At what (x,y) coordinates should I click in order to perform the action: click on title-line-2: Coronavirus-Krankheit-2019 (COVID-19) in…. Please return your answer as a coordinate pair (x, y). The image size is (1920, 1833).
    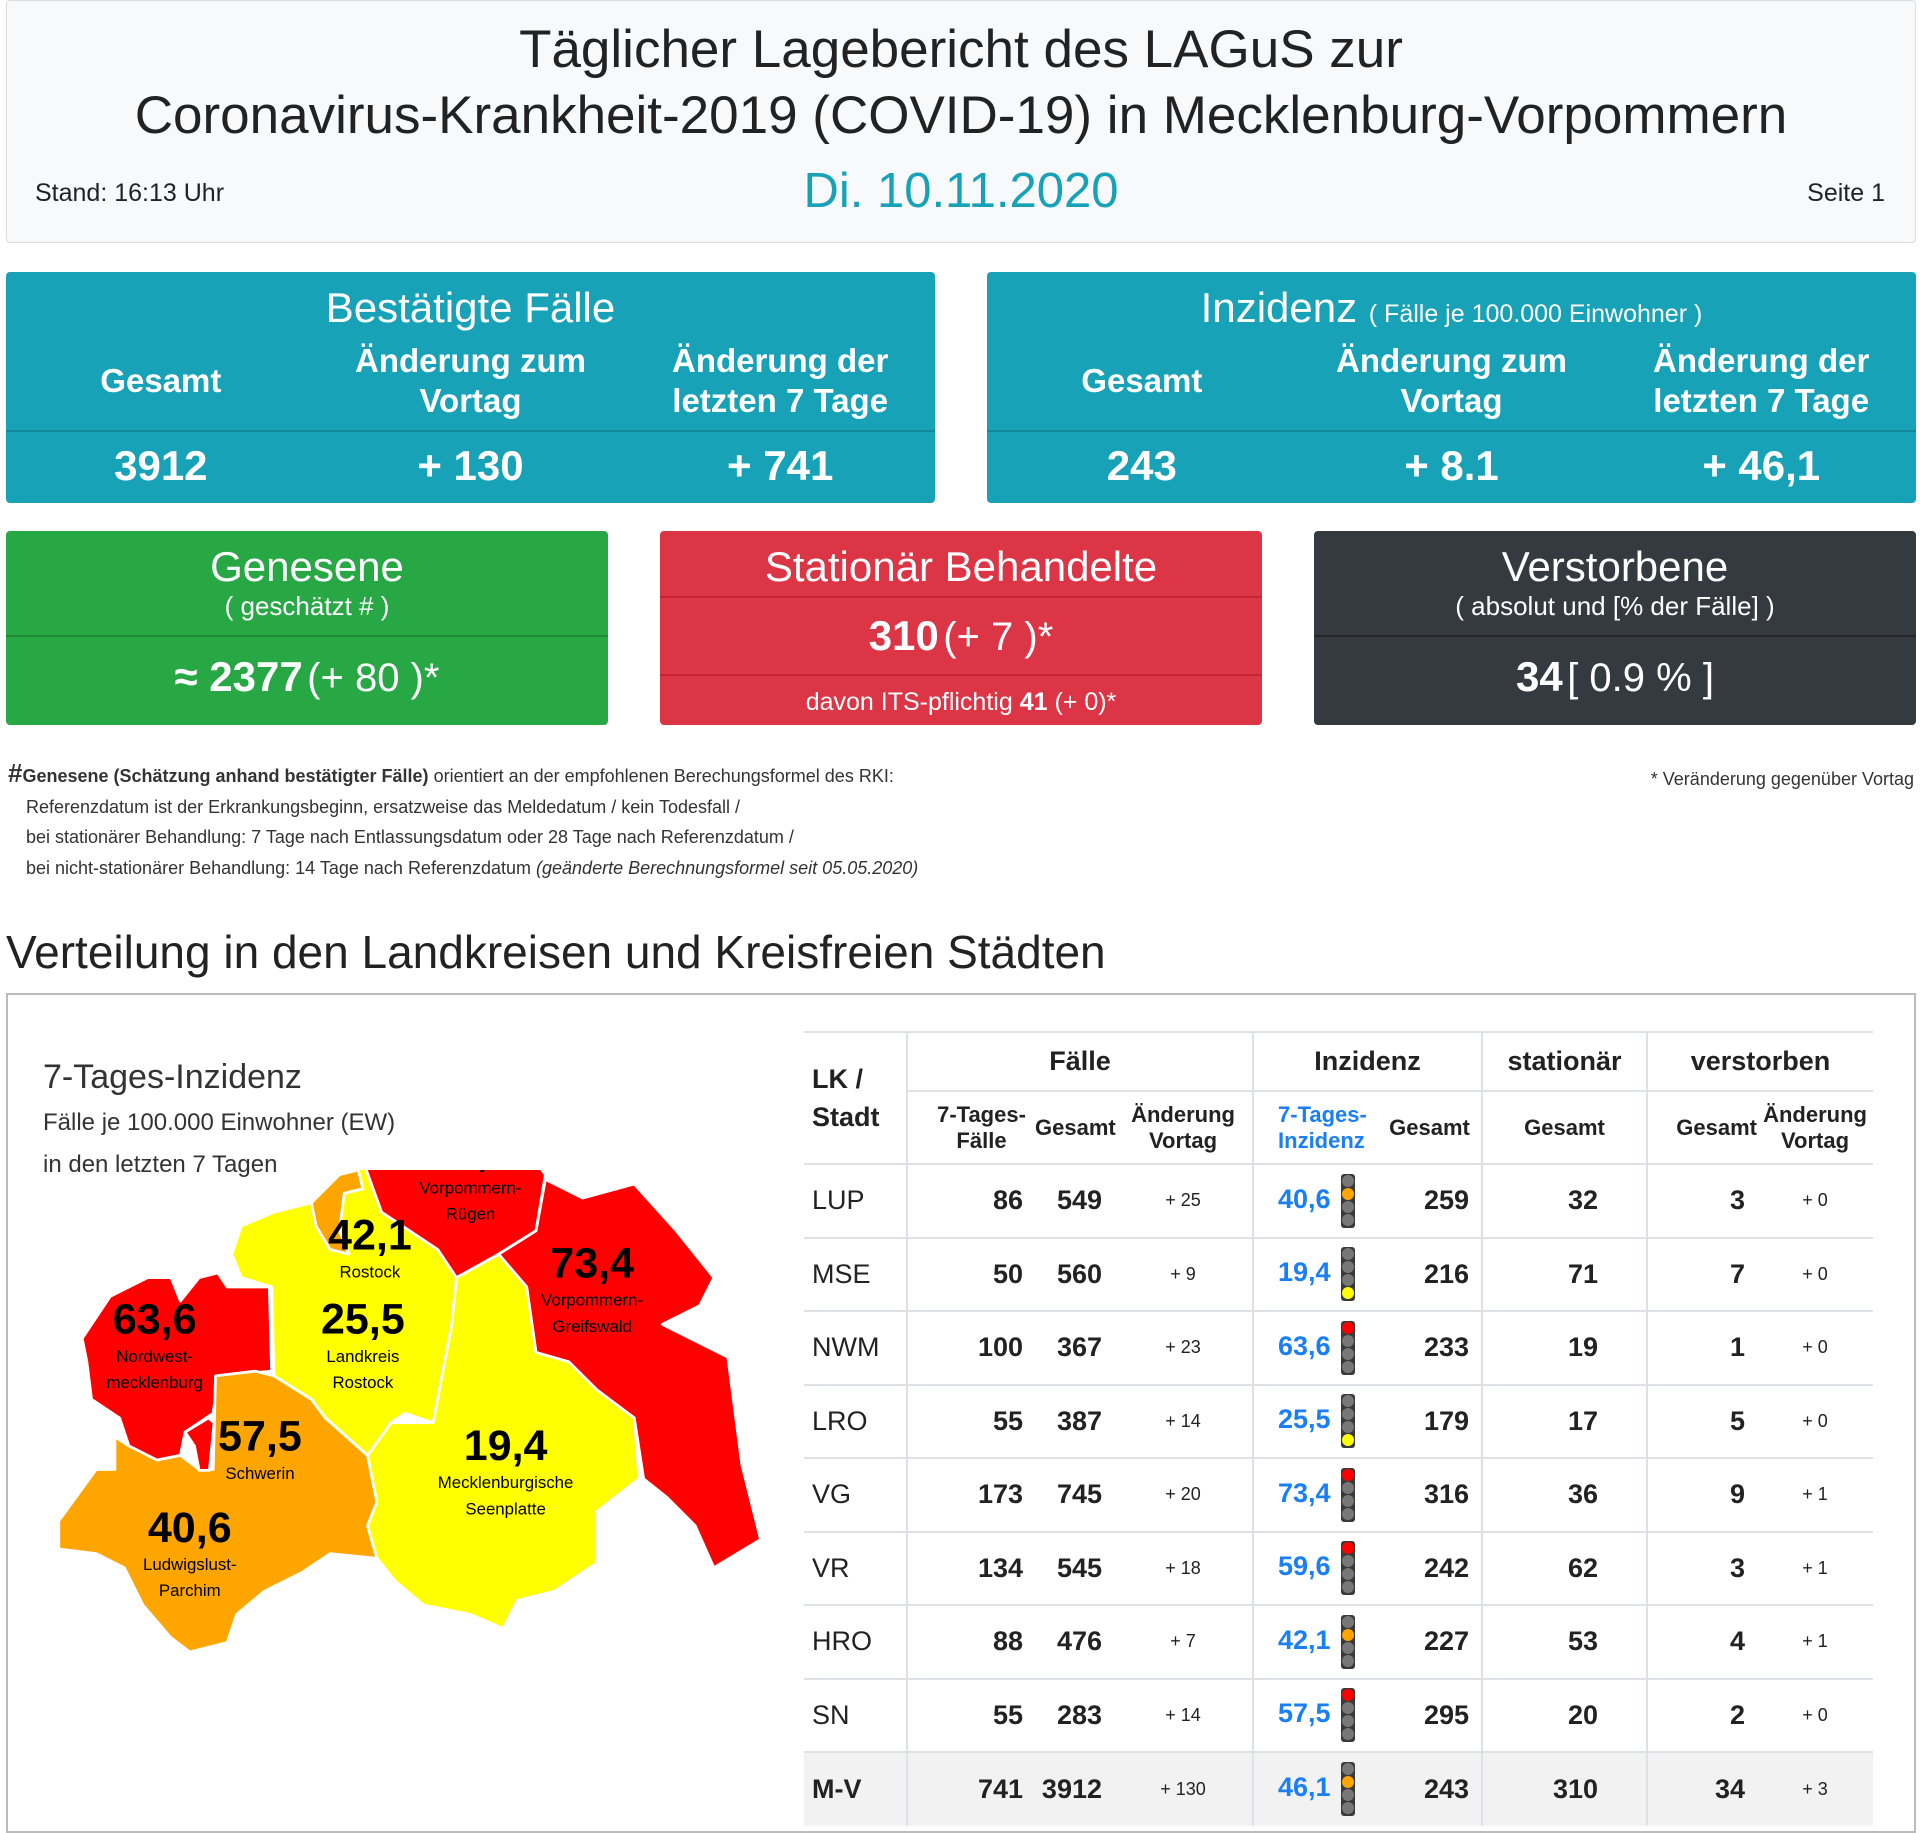
    Looking at the image, I should click on (961, 115).